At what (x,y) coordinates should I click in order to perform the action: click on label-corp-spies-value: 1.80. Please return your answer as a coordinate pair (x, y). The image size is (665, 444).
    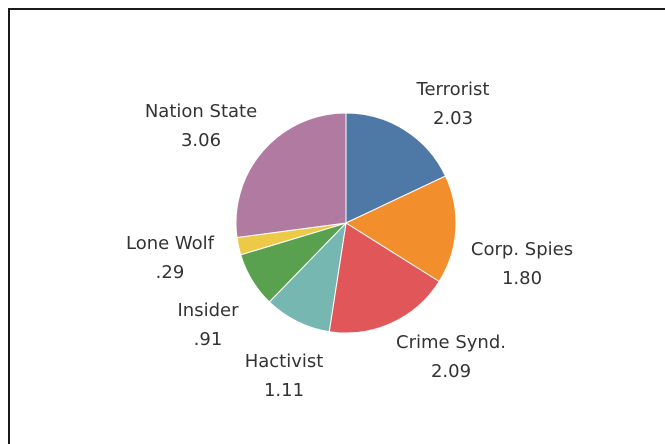
    Looking at the image, I should click on (522, 278).